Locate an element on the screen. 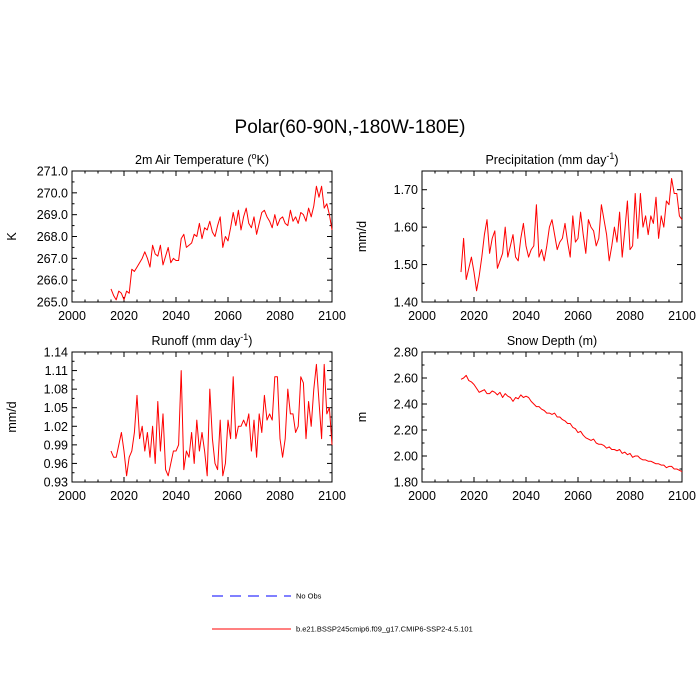  y-tick-label: 0.93 is located at coordinates (56, 483).